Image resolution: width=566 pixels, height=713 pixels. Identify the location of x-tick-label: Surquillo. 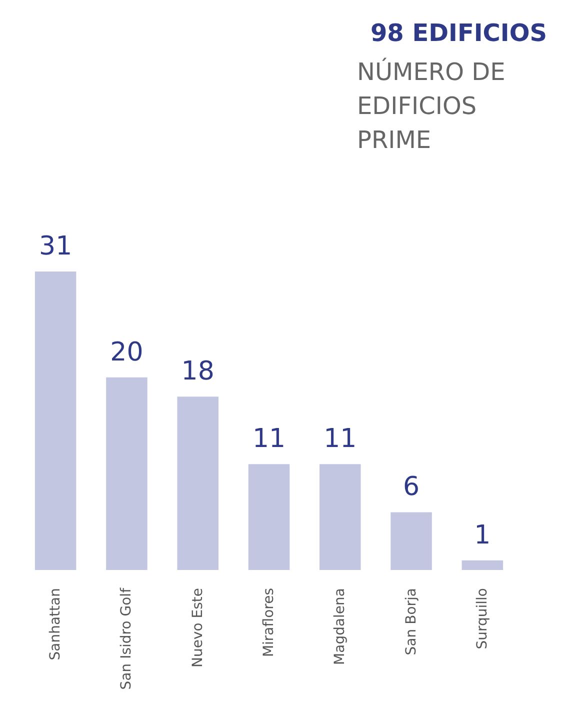
(482, 619).